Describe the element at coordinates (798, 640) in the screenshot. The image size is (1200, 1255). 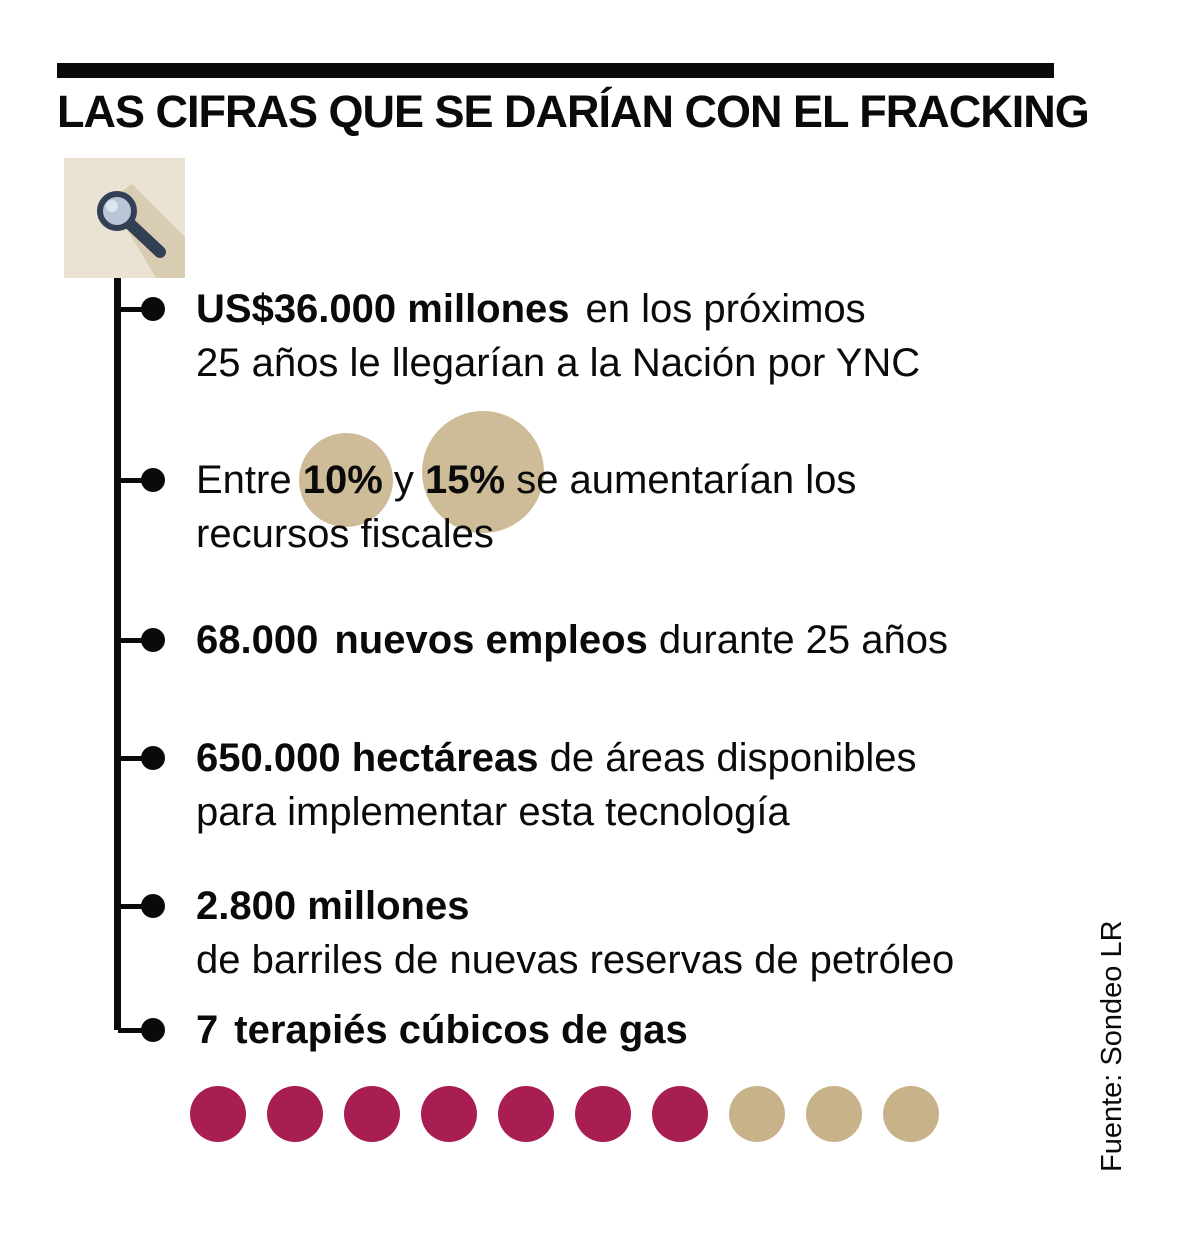
I see `stat-text: durante 25 años` at that location.